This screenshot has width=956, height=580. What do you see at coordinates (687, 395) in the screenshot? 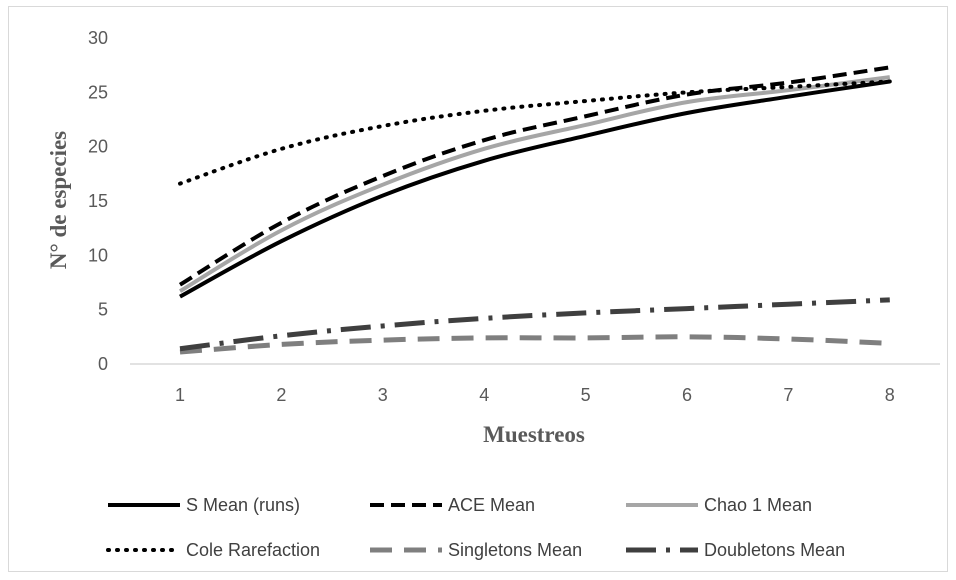
I see `x-tick-label: 6` at bounding box center [687, 395].